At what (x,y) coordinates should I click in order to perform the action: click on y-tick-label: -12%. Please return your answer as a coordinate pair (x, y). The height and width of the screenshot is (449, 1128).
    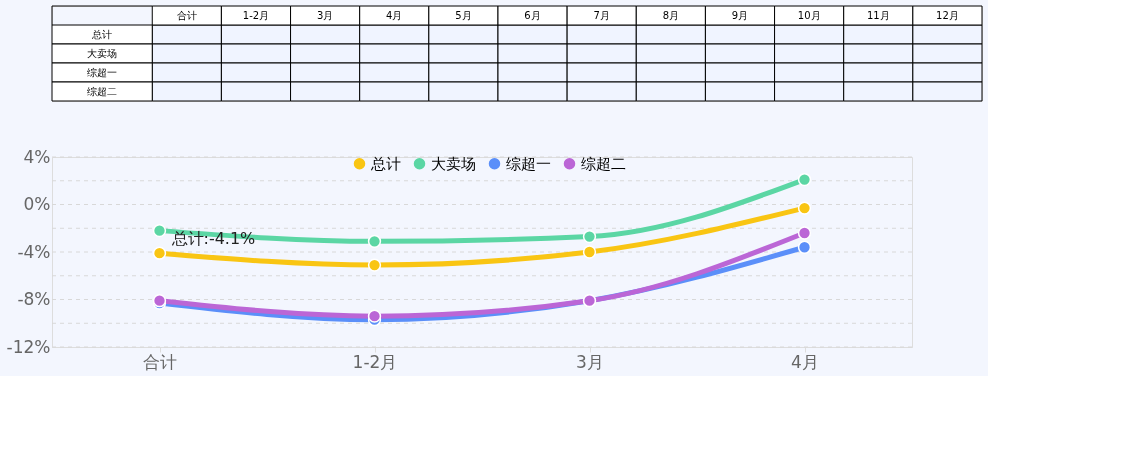
    Looking at the image, I should click on (28, 346).